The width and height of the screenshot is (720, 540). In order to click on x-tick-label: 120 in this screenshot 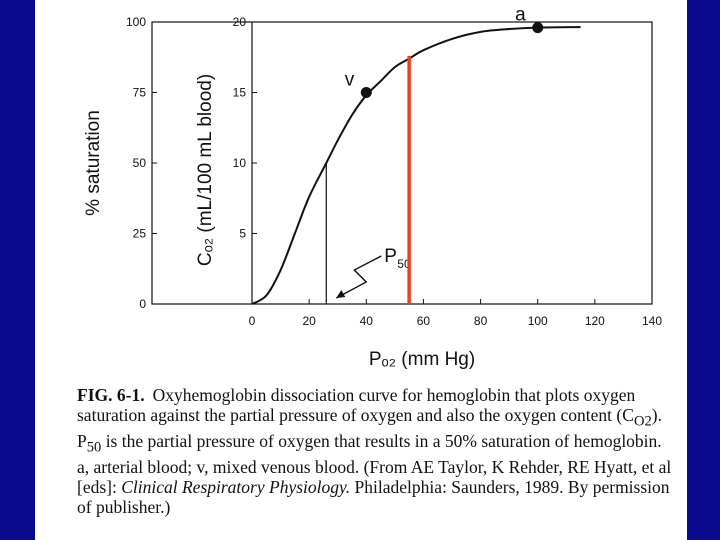, I will do `click(595, 321)`.